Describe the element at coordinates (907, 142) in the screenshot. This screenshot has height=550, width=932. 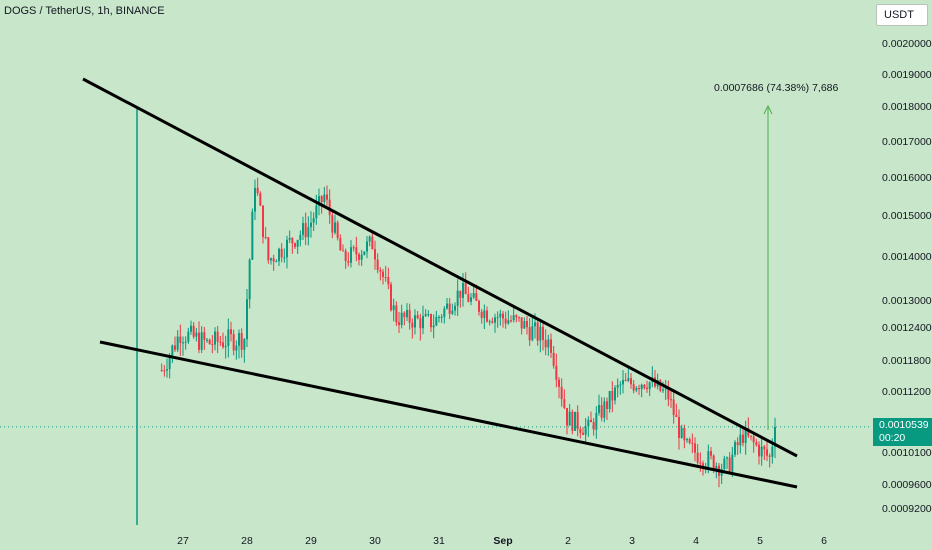
I see `price-tick-label: 0.0017000` at that location.